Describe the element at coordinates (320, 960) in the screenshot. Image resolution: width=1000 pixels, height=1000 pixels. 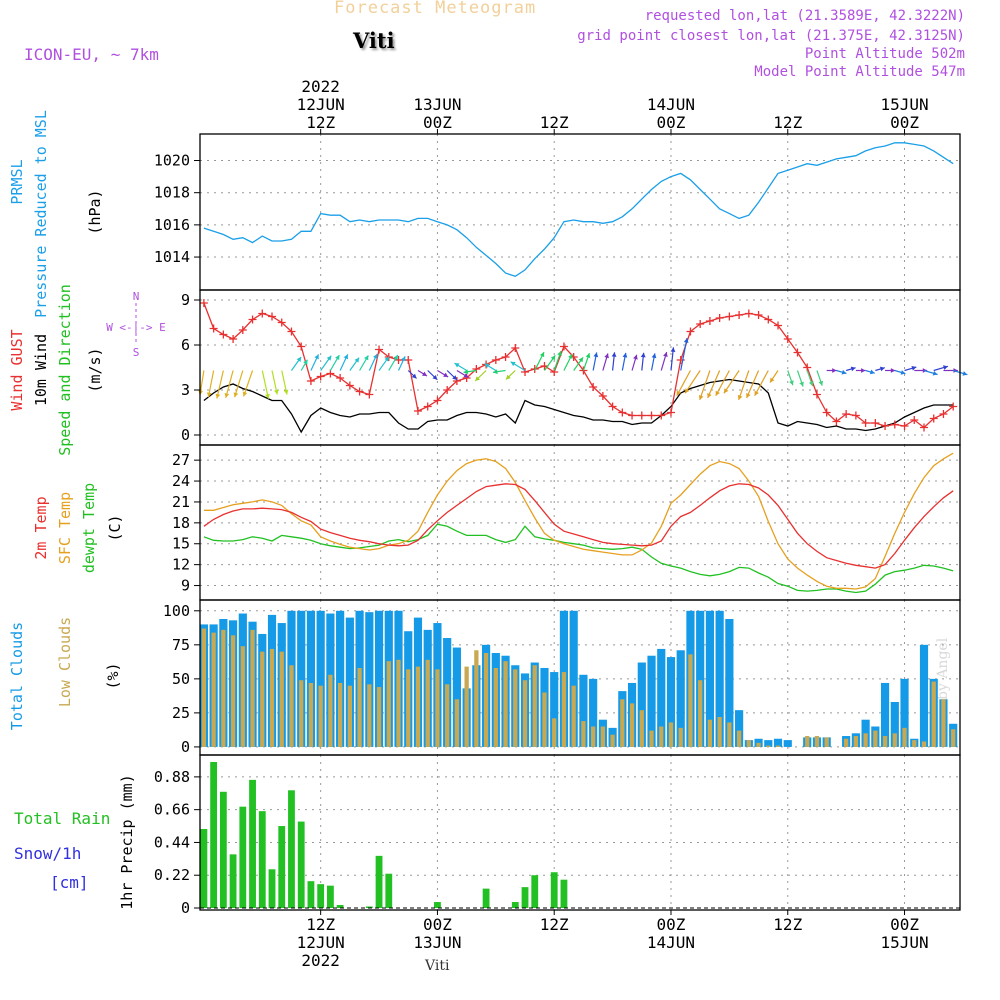
I see `time-label-bottom-year: 2022` at that location.